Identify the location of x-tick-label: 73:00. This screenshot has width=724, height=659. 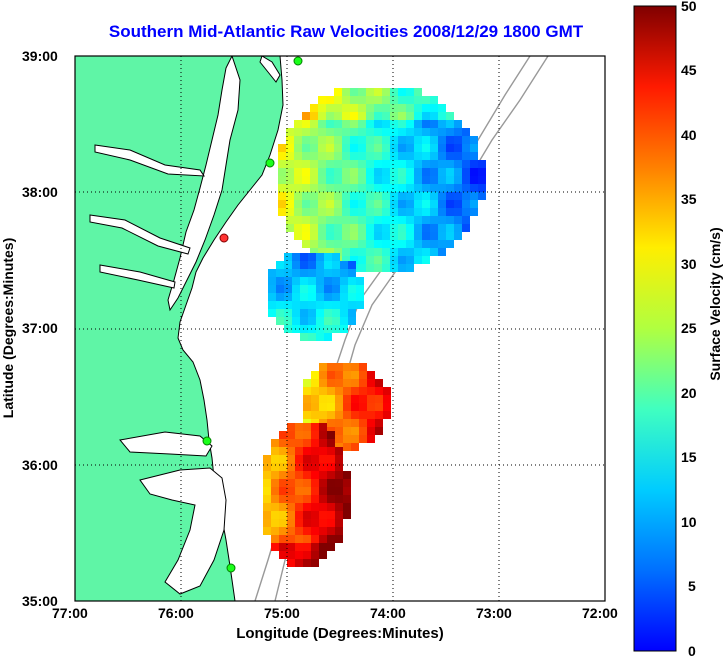
(494, 613).